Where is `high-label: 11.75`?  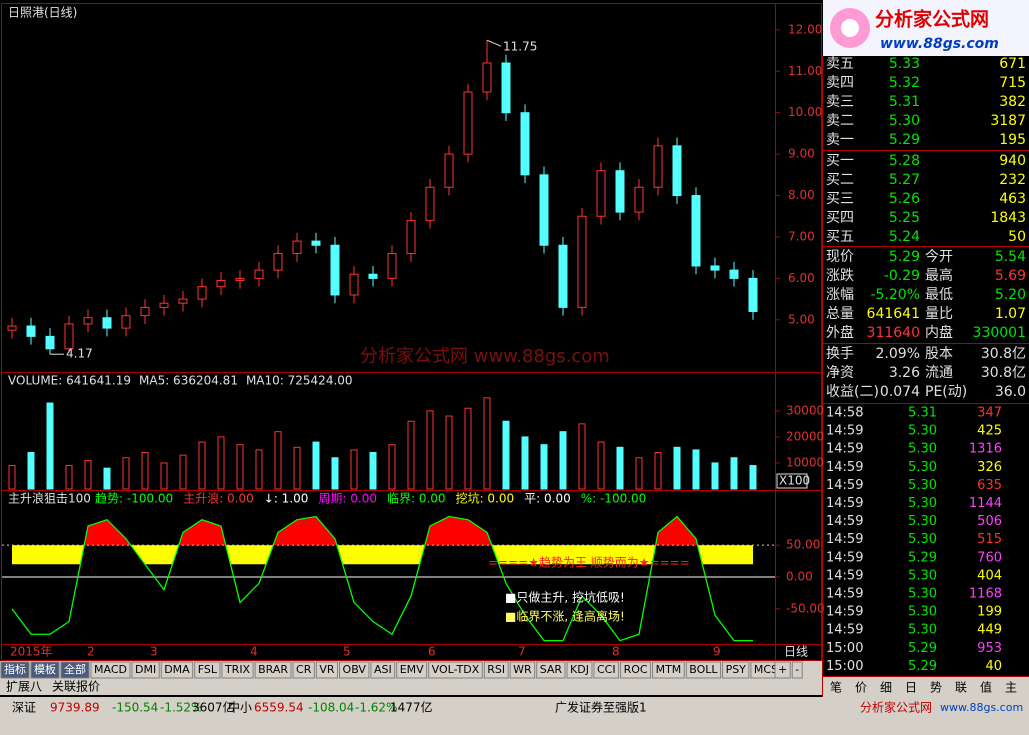 high-label: 11.75 is located at coordinates (520, 47).